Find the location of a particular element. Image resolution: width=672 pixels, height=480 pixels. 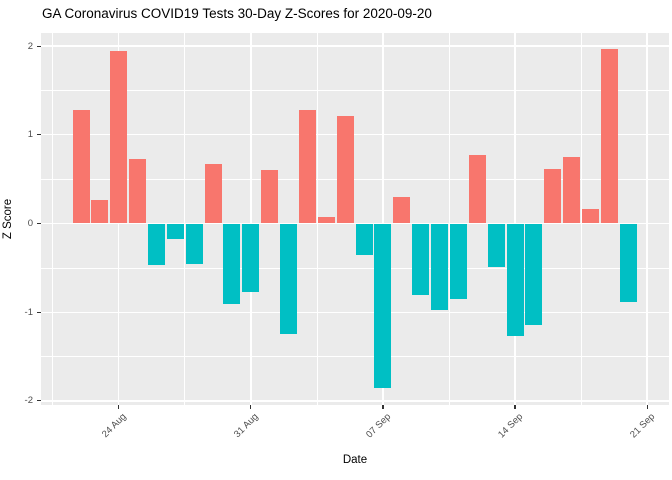

x-tick-label: 07 Sep is located at coordinates (378, 426).